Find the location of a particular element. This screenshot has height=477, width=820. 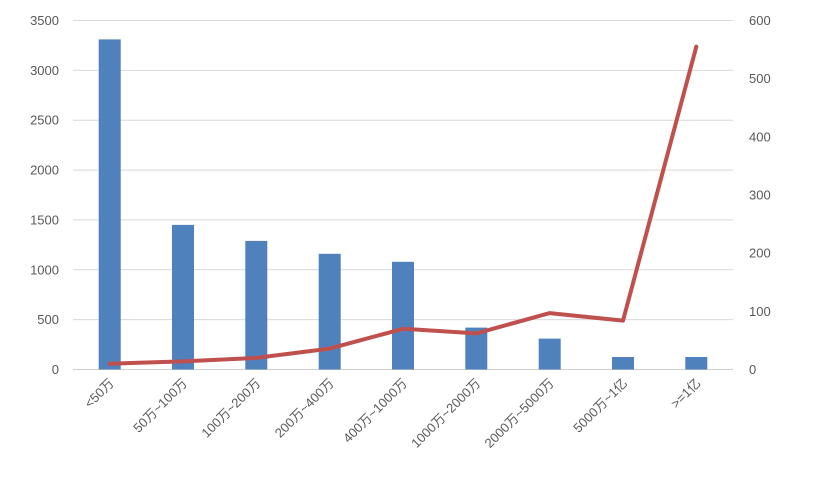

left-axis-tick-label: 3500 is located at coordinates (44, 20).